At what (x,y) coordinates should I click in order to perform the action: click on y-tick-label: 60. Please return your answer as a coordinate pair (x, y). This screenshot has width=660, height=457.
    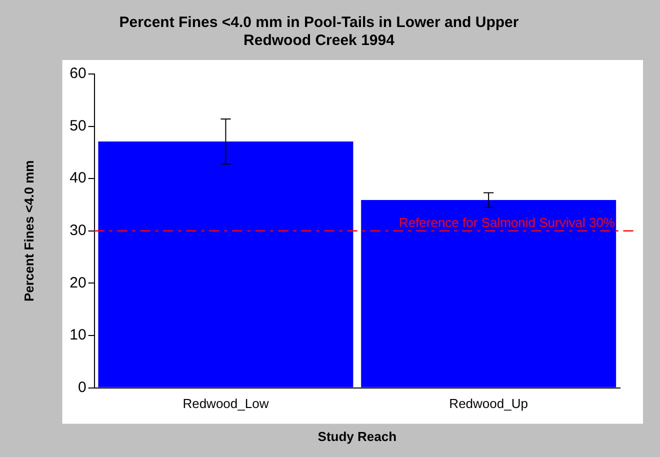
    Looking at the image, I should click on (78, 73).